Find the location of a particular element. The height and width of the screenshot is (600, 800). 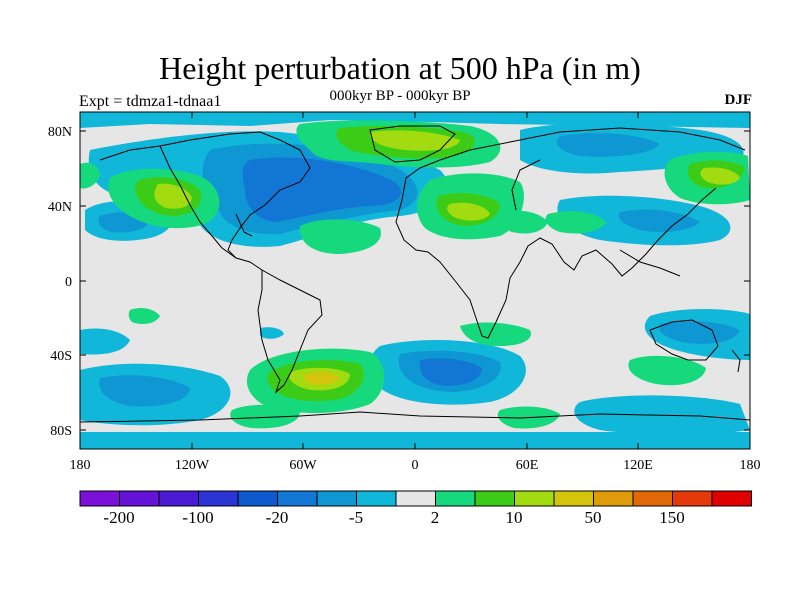

y-tick-label: 40S is located at coordinates (61, 356).